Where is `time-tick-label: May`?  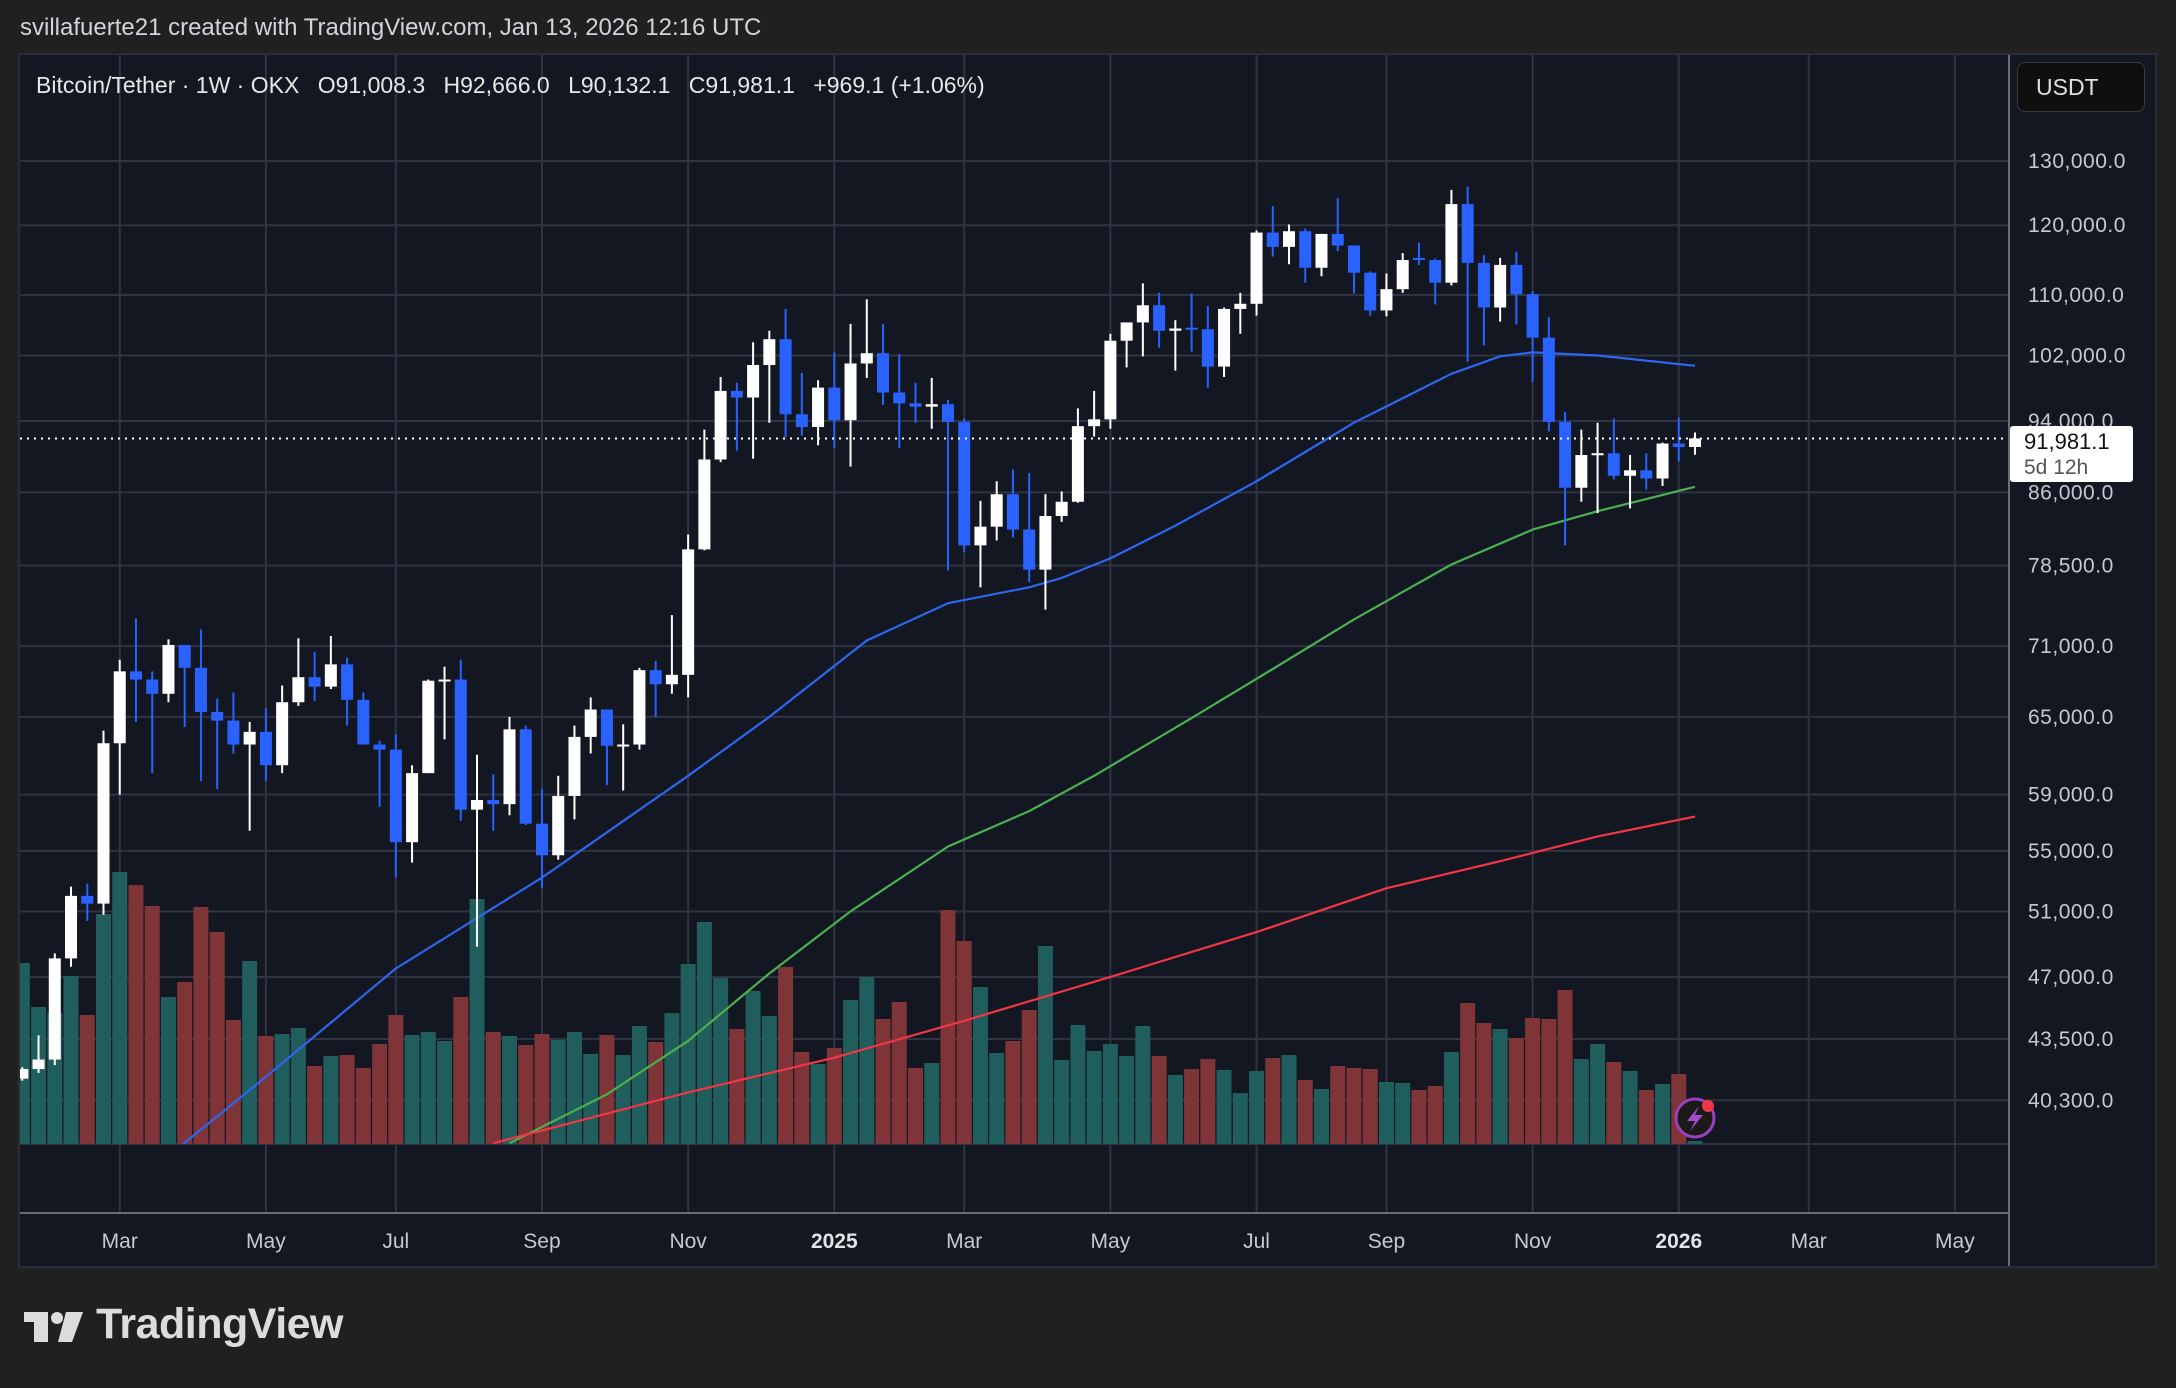 time-tick-label: May is located at coordinates (1111, 1241).